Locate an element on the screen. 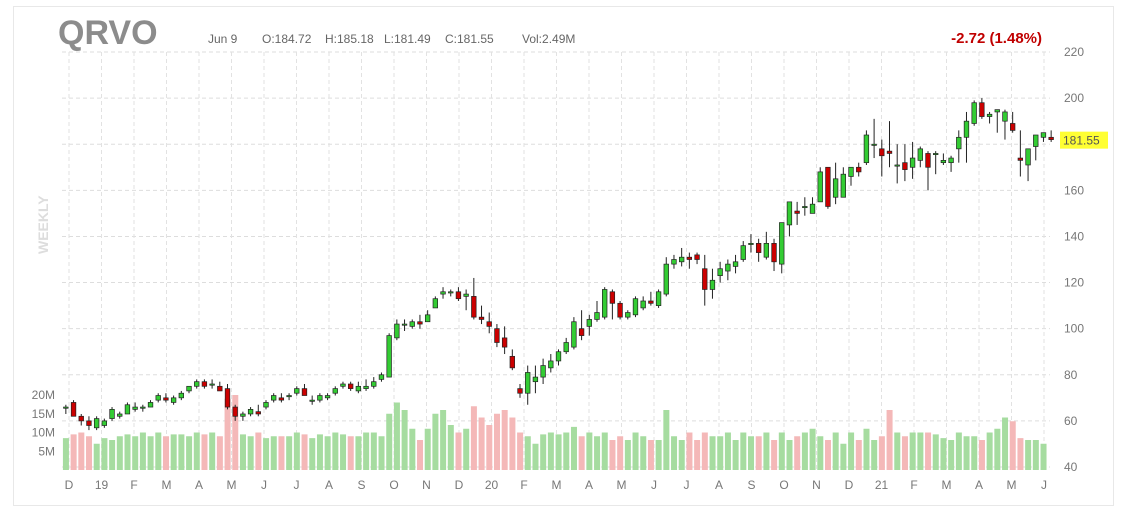 The height and width of the screenshot is (518, 1125). x-tick-label: F is located at coordinates (913, 485).